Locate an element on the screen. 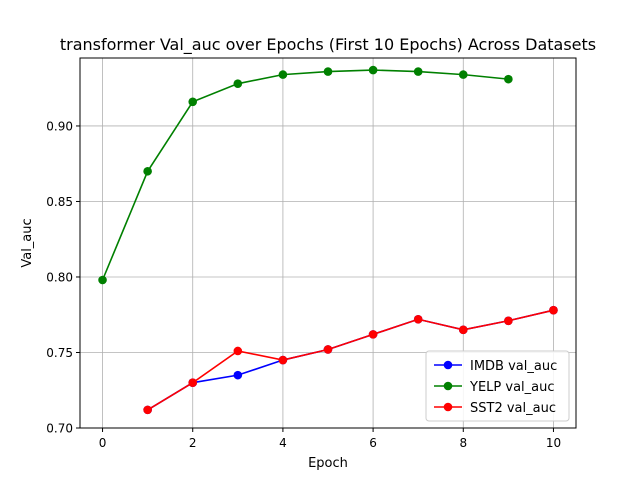 The image size is (640, 480). x-axis-ticks: 0 2 4 6 8 10 is located at coordinates (330, 439).